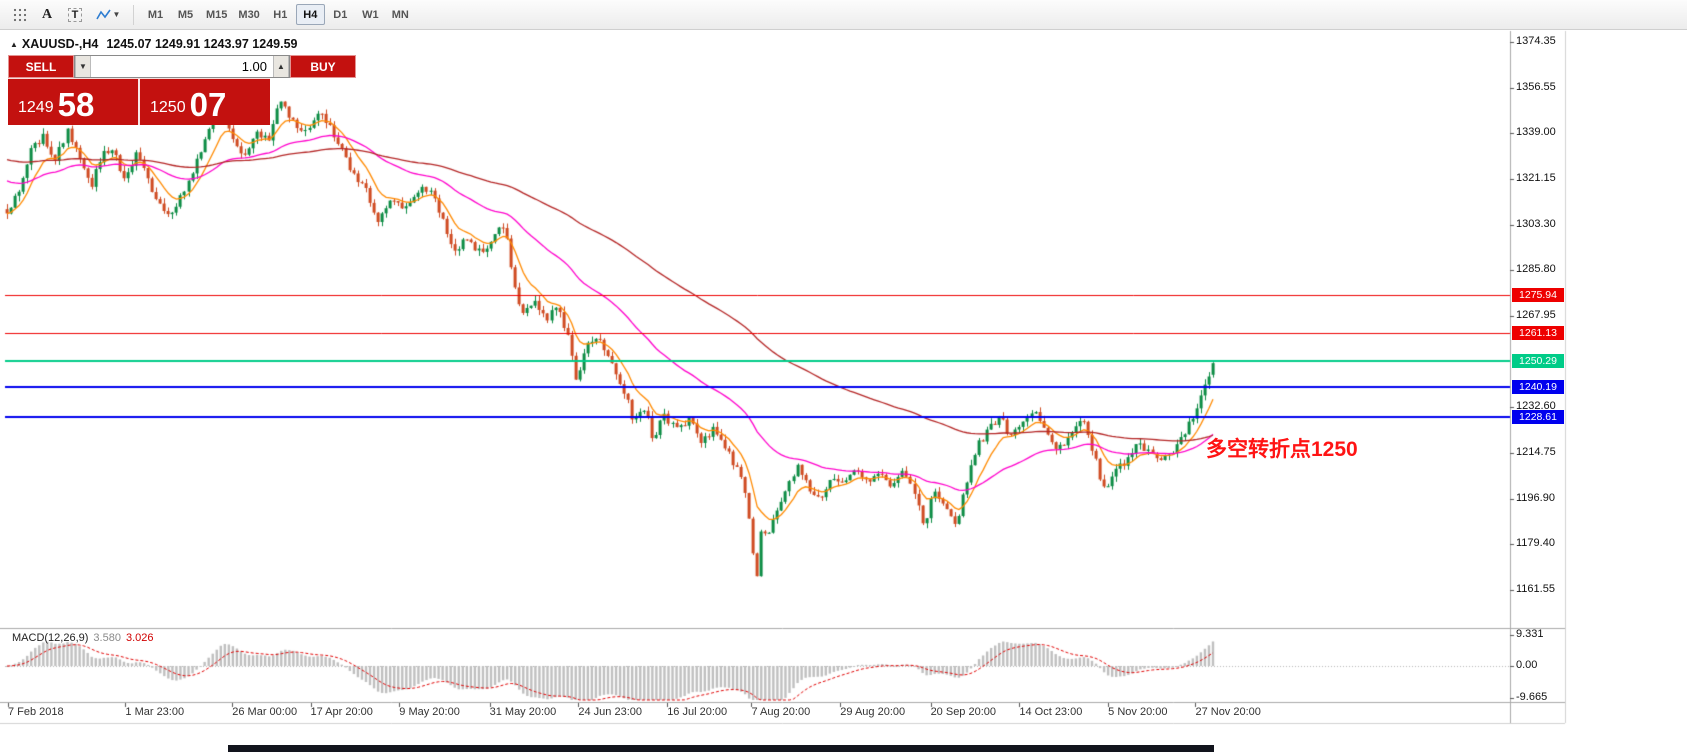  I want to click on time-axis-label: 1 Mar 23:00, so click(155, 712).